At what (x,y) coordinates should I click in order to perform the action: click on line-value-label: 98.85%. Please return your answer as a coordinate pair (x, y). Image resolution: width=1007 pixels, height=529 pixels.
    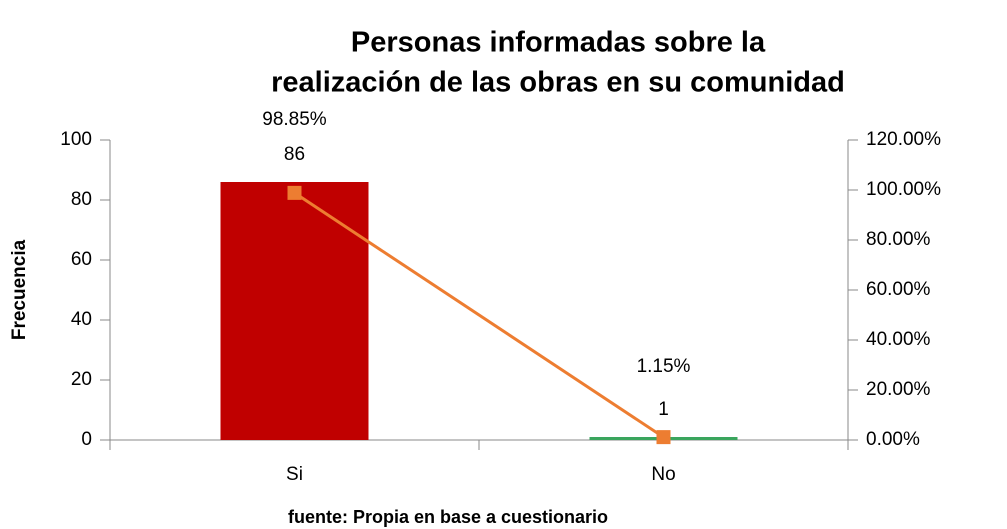
    Looking at the image, I should click on (294, 119).